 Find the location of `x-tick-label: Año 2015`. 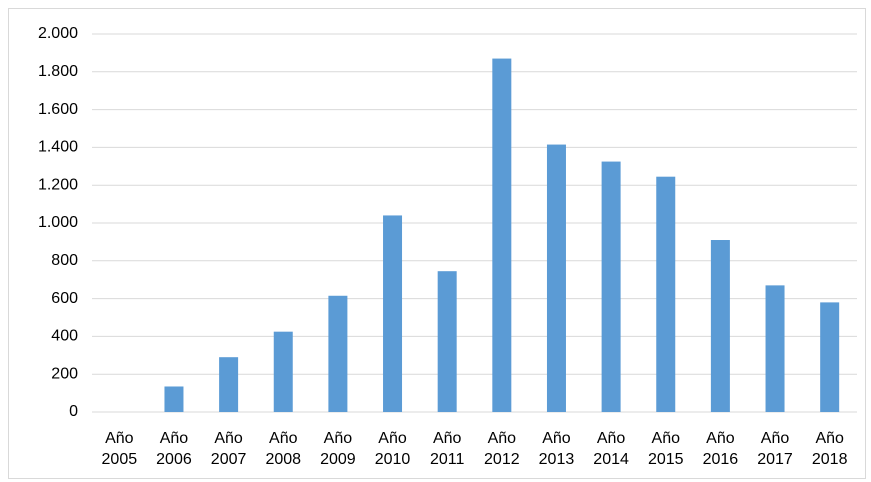

x-tick-label: Año 2015 is located at coordinates (665, 449).